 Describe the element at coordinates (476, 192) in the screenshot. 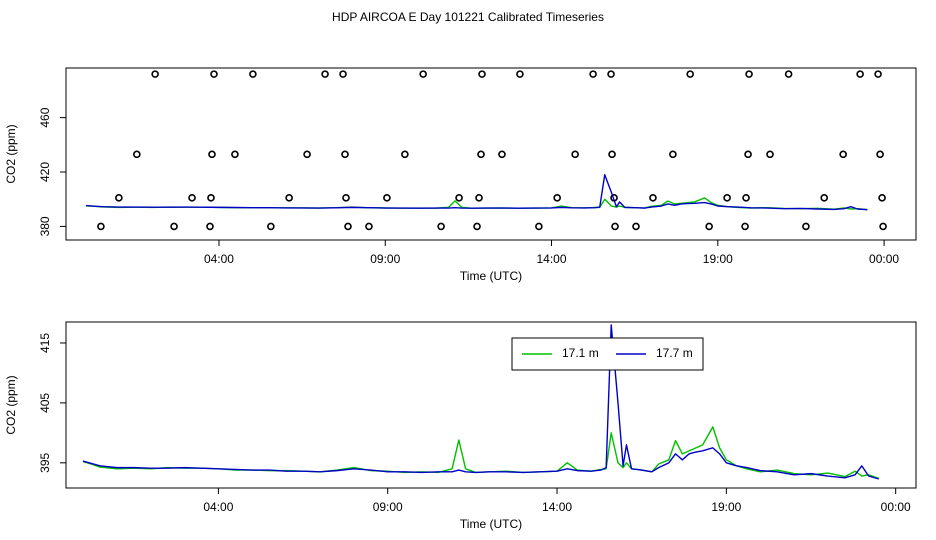

I see `series-line` at that location.